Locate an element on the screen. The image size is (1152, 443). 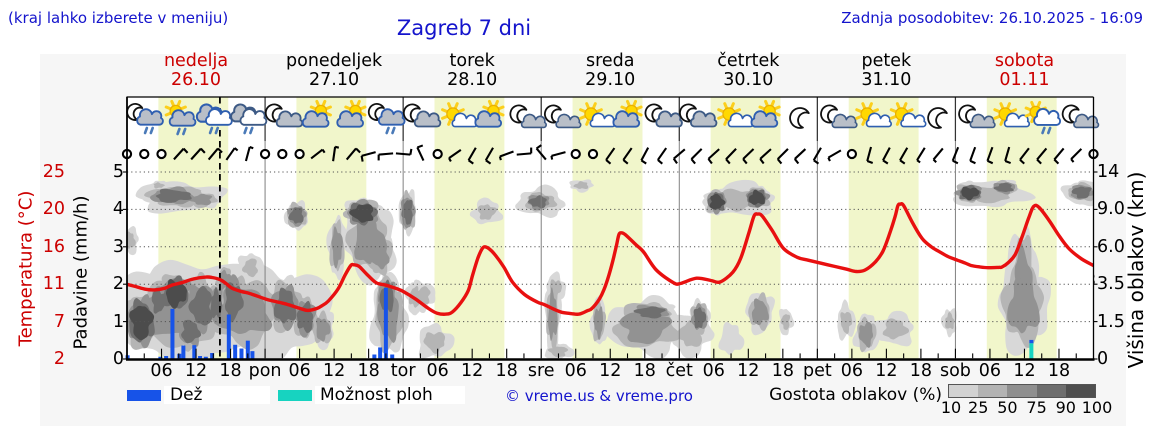
colorbar-label-10: 10 is located at coordinates (951, 407).